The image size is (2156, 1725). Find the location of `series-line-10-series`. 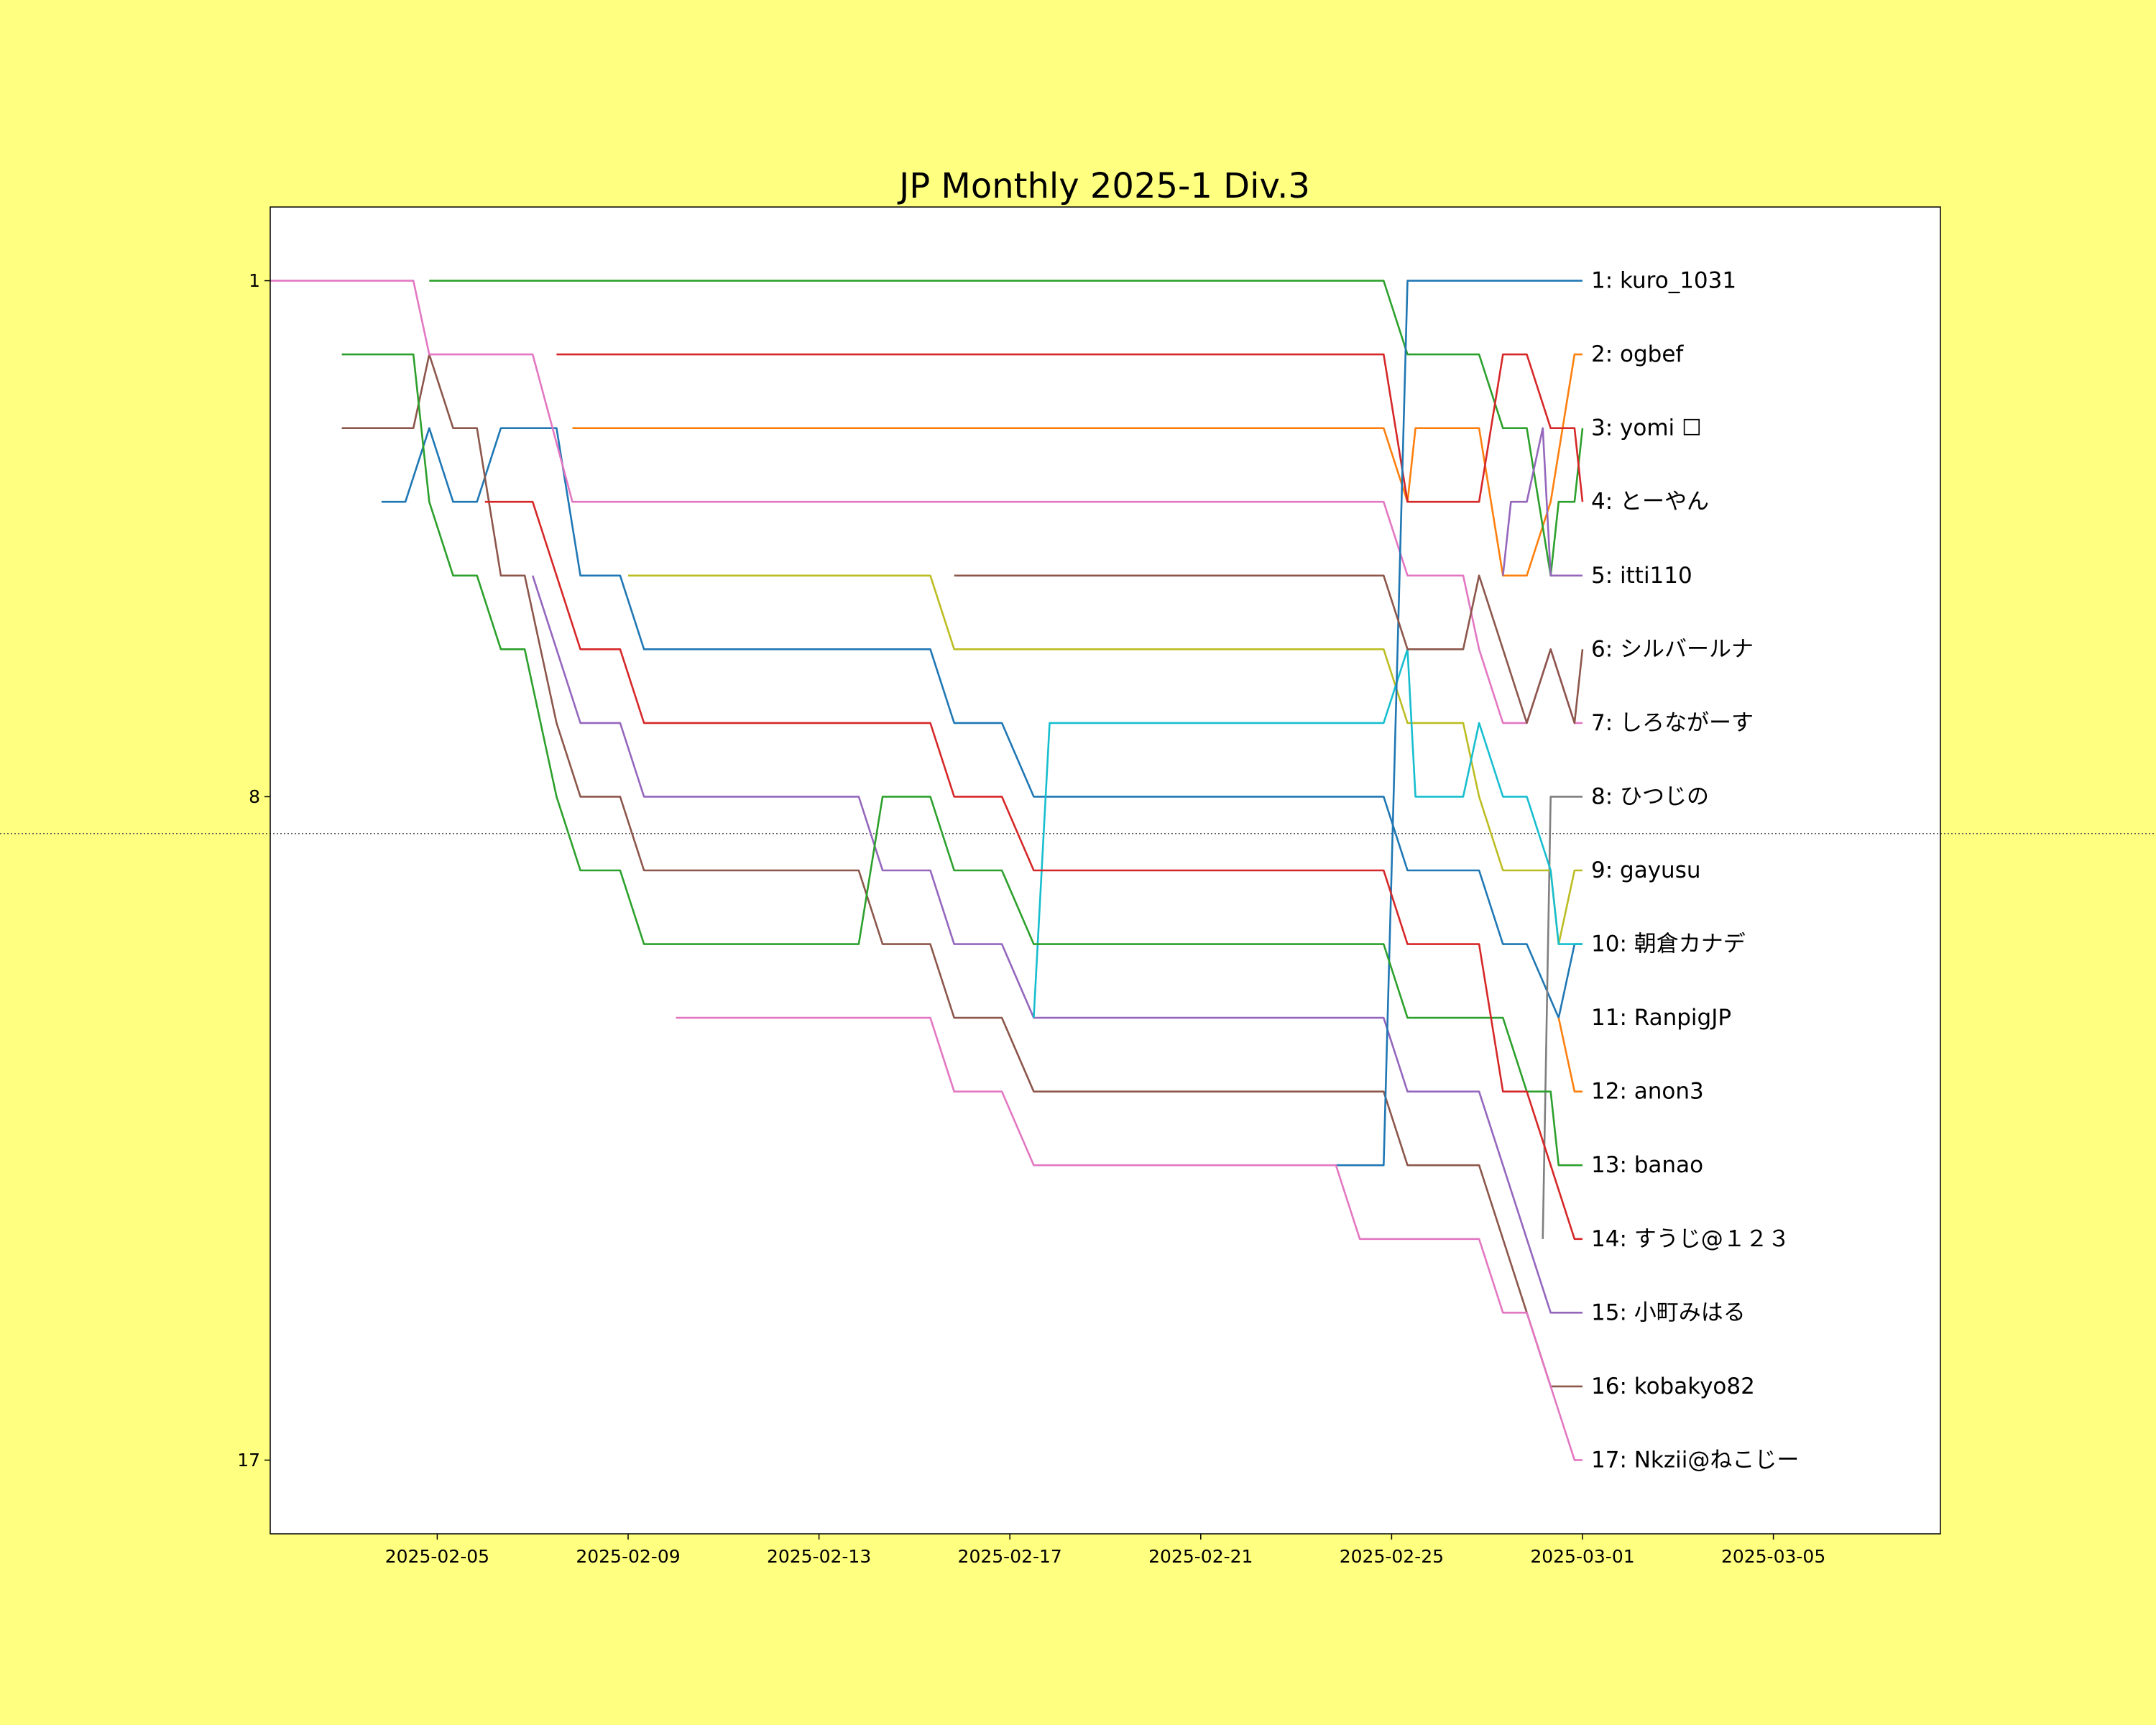

series-line-10-series is located at coordinates (1308, 833).